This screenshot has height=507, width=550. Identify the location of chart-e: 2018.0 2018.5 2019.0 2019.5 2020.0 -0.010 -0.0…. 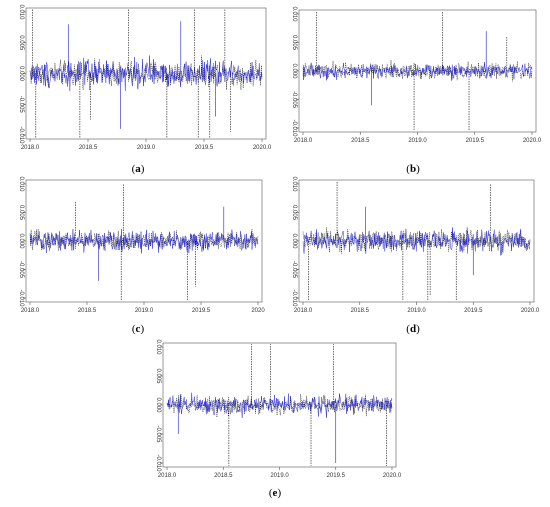
(278, 409).